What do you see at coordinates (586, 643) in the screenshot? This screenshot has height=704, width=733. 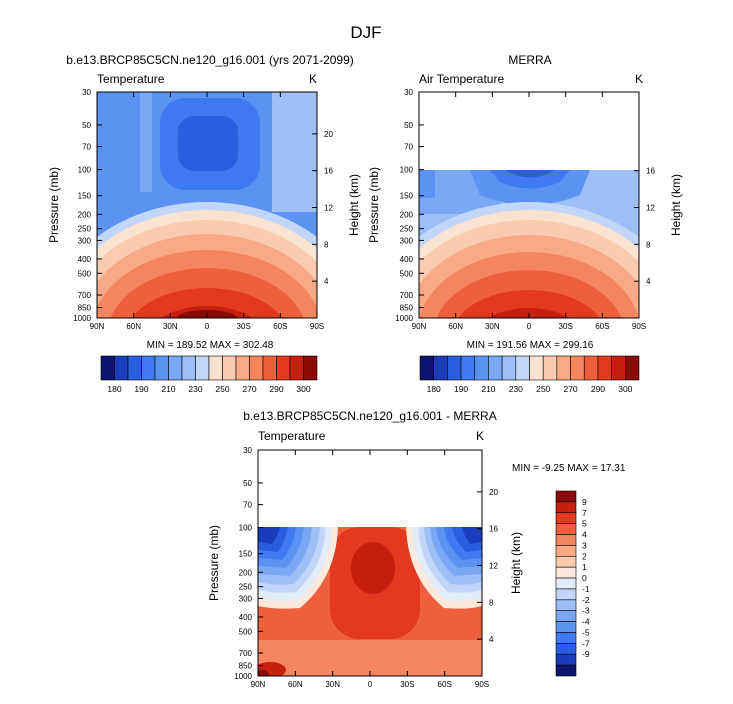 I see `colorbar-label: -7` at bounding box center [586, 643].